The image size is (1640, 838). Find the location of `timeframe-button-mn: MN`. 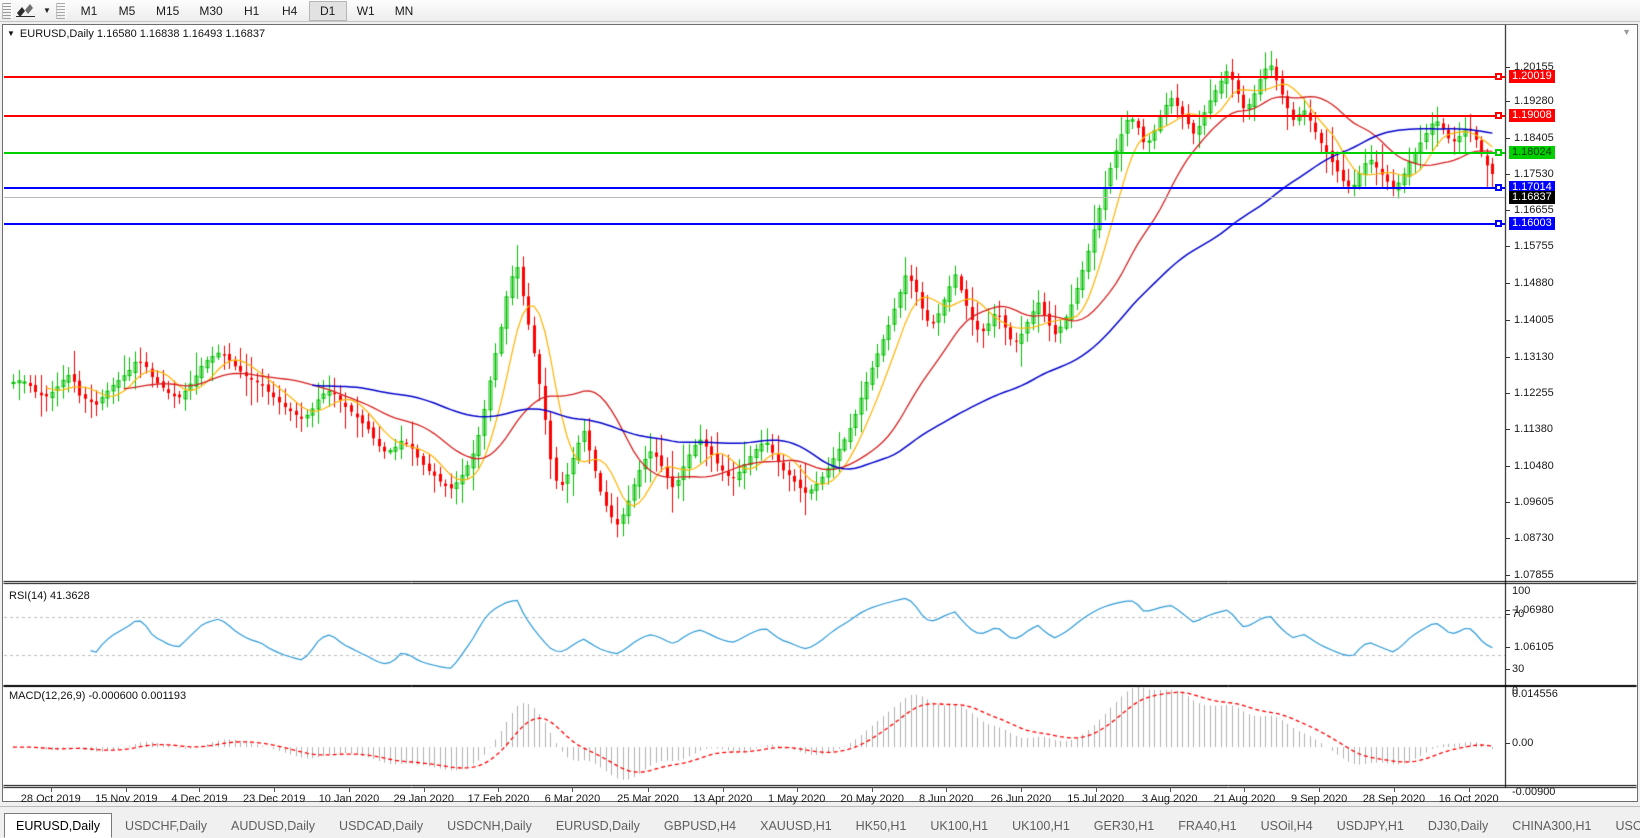

timeframe-button-mn: MN is located at coordinates (404, 10).